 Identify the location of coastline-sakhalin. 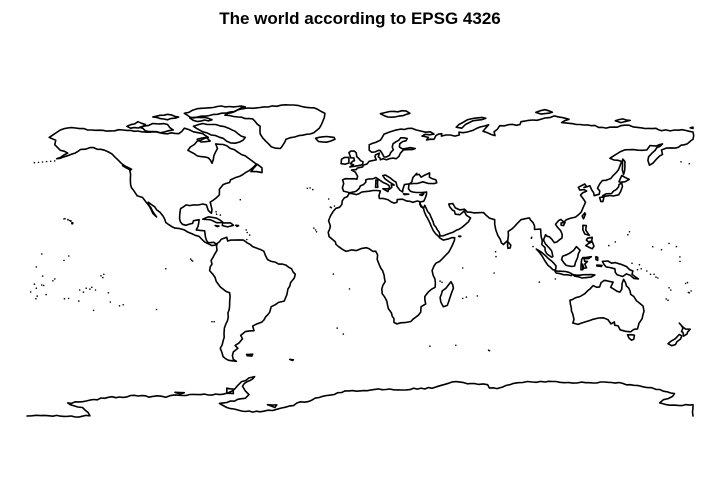
(623, 167).